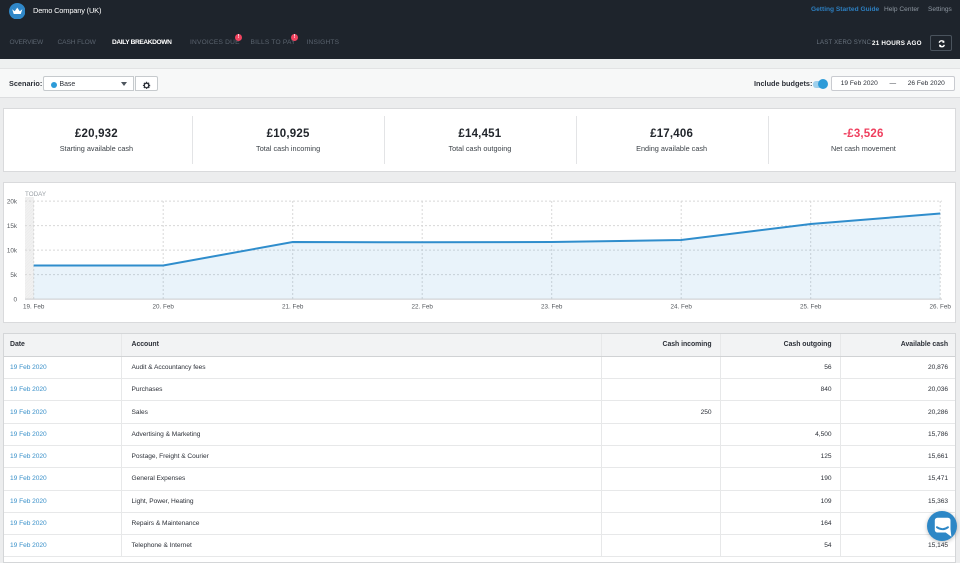 This screenshot has width=960, height=563. What do you see at coordinates (682, 307) in the screenshot?
I see `svg-text: 24. Feb` at bounding box center [682, 307].